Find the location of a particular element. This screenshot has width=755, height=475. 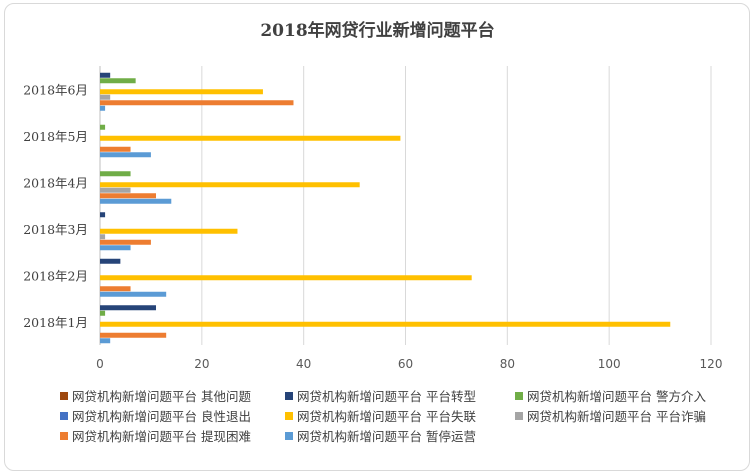

category-label: 2018年1月 is located at coordinates (55, 322).